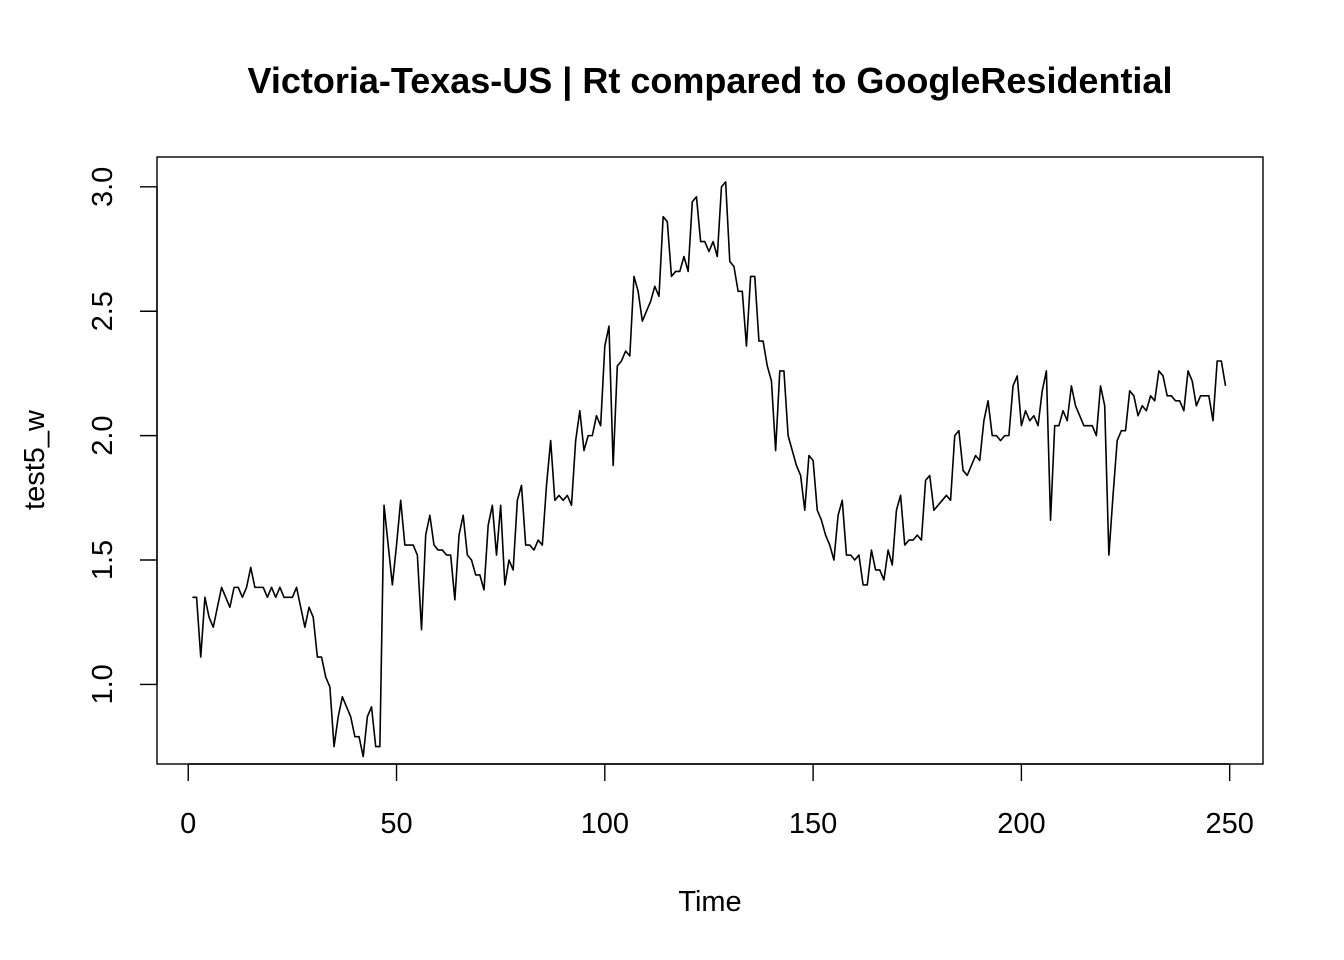 This screenshot has width=1344, height=960. I want to click on y-tick-label: 2.0, so click(103, 435).